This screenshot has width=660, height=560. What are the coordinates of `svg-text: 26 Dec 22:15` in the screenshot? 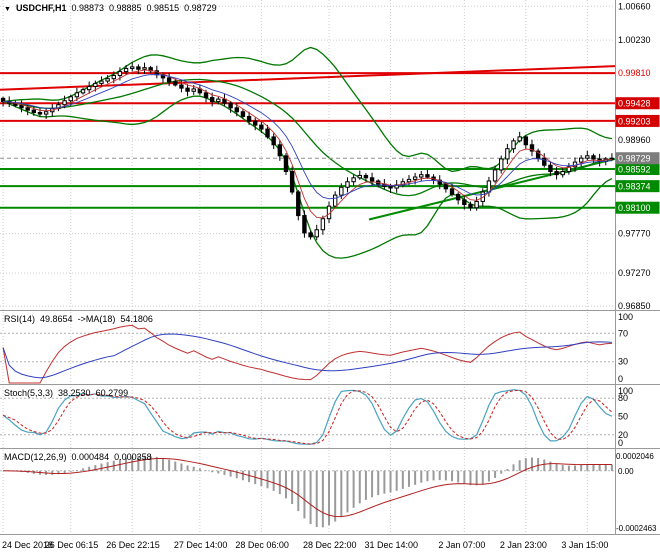 It's located at (133, 545).